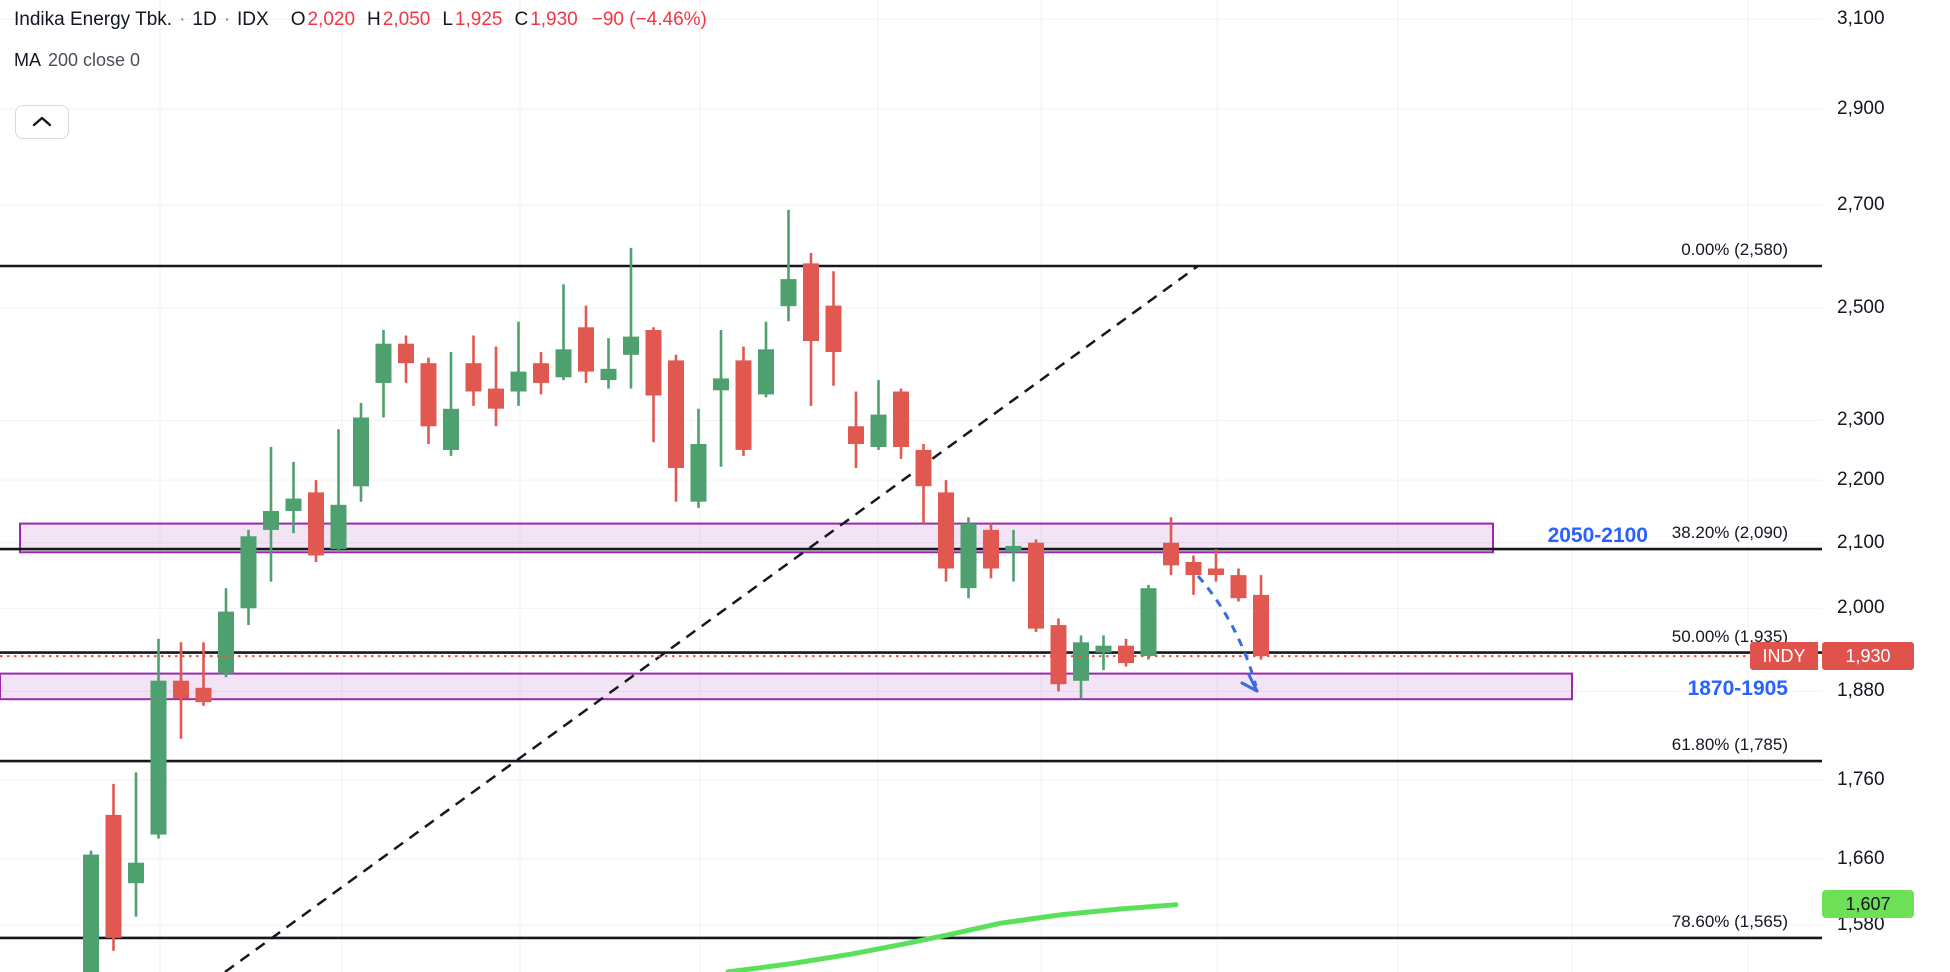 The width and height of the screenshot is (1950, 972). I want to click on price-axis-tick: 2,700, so click(1861, 204).